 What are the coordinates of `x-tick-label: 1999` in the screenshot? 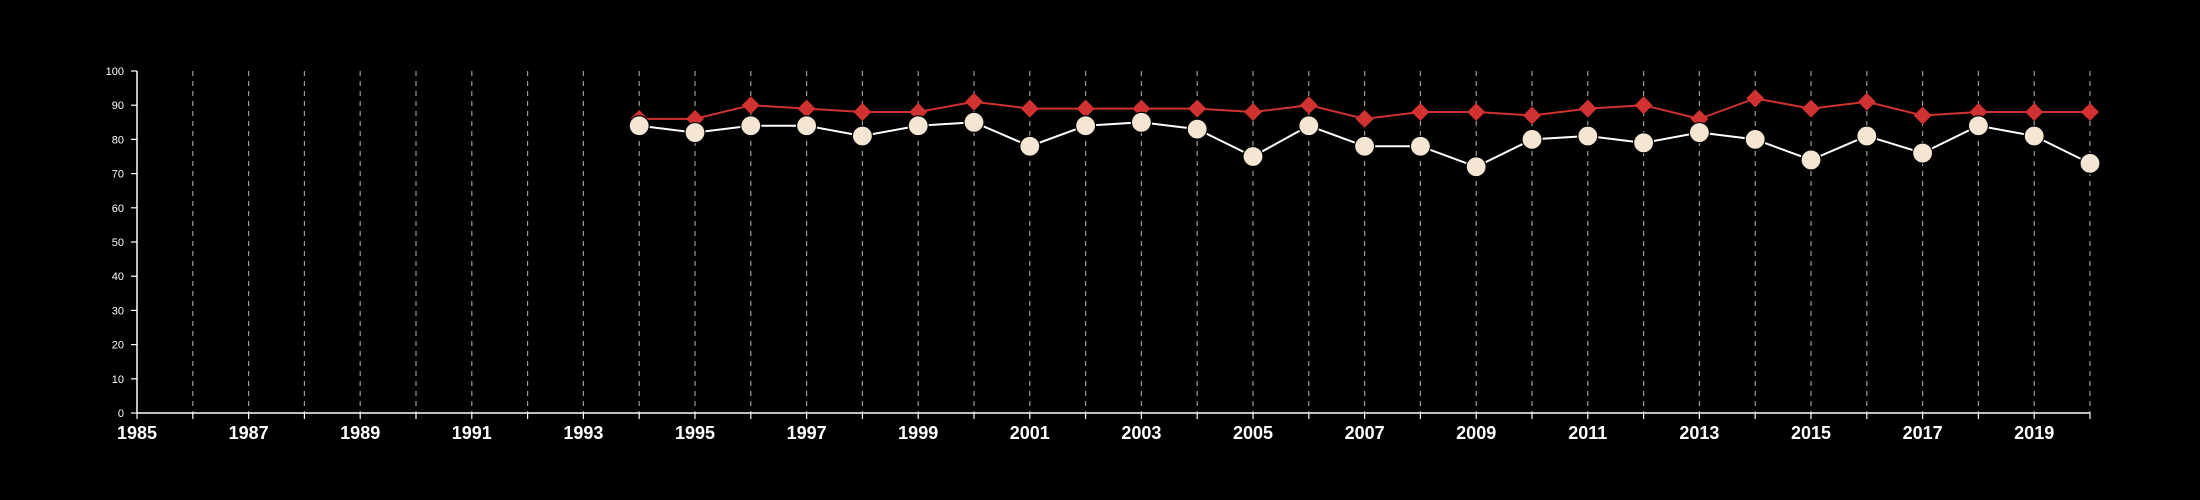 It's located at (918, 433).